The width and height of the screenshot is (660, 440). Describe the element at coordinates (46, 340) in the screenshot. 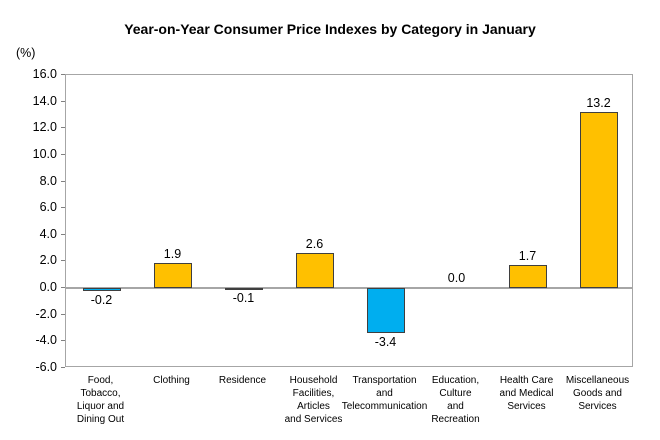

I see `y-tick-label: -4.0` at that location.